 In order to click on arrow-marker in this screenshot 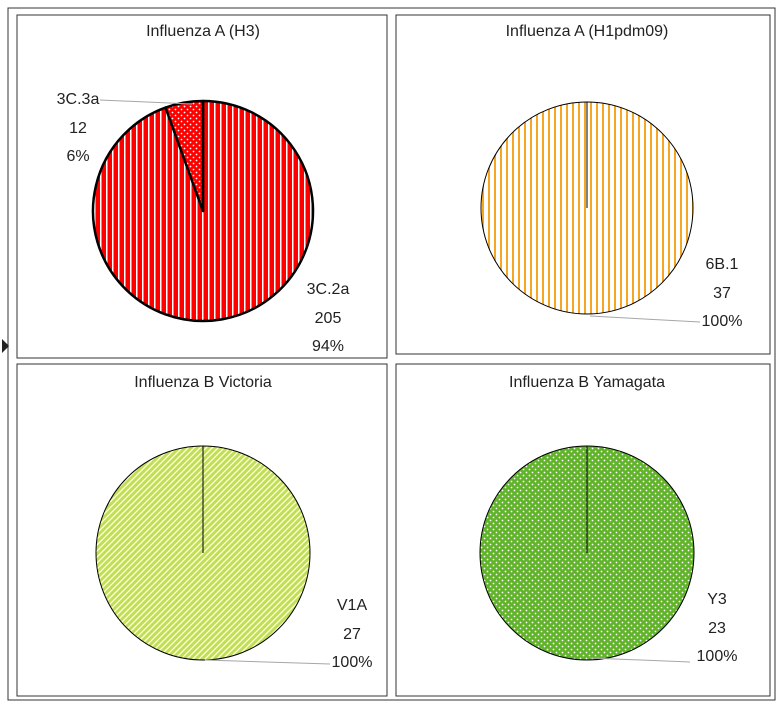, I will do `click(5, 346)`.